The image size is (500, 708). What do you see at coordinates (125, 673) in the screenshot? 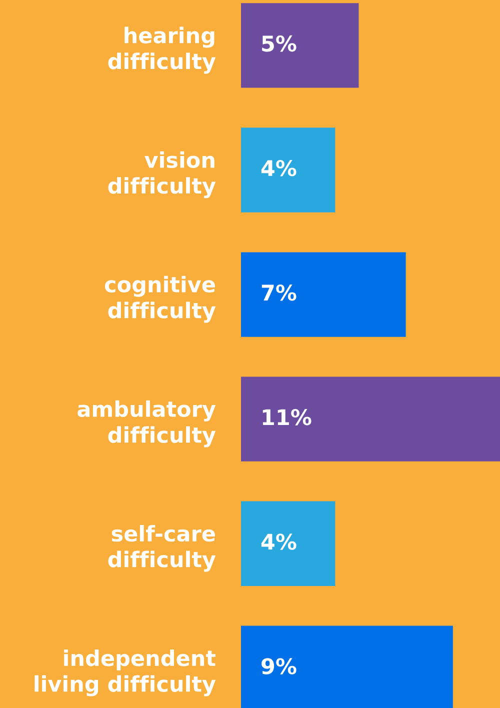
I see `y-tick-label: independent living difficulty` at bounding box center [125, 673].